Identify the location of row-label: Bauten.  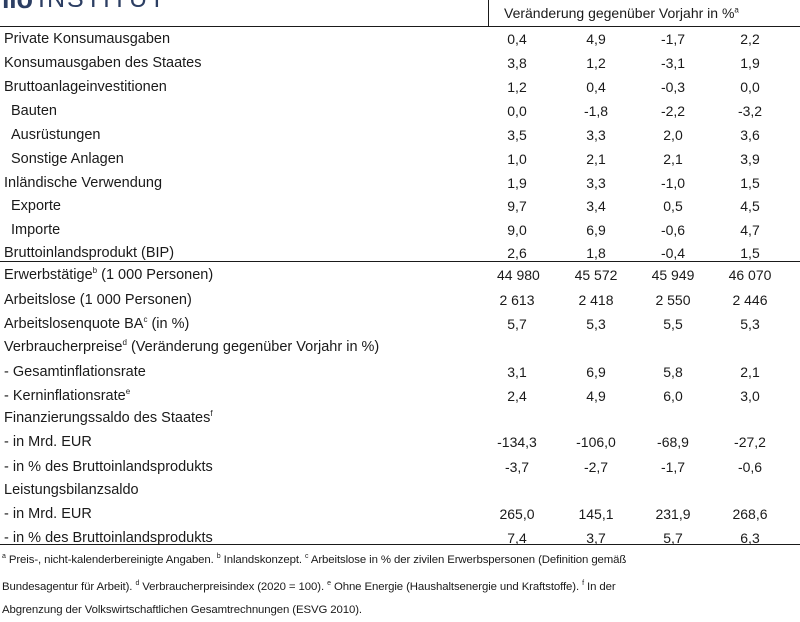
(34, 110).